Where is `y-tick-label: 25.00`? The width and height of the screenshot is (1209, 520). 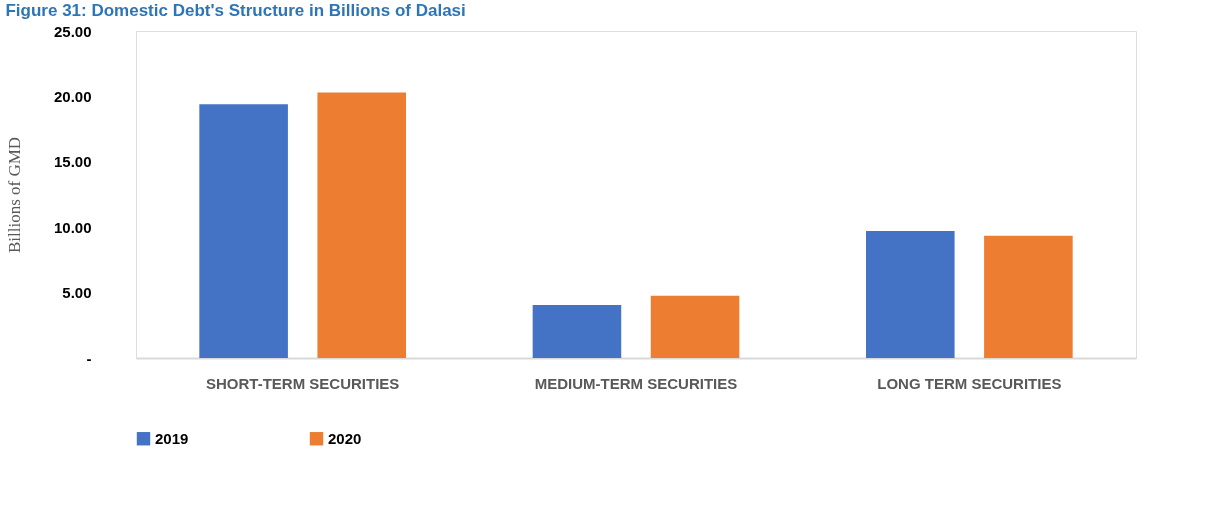 y-tick-label: 25.00 is located at coordinates (72, 31).